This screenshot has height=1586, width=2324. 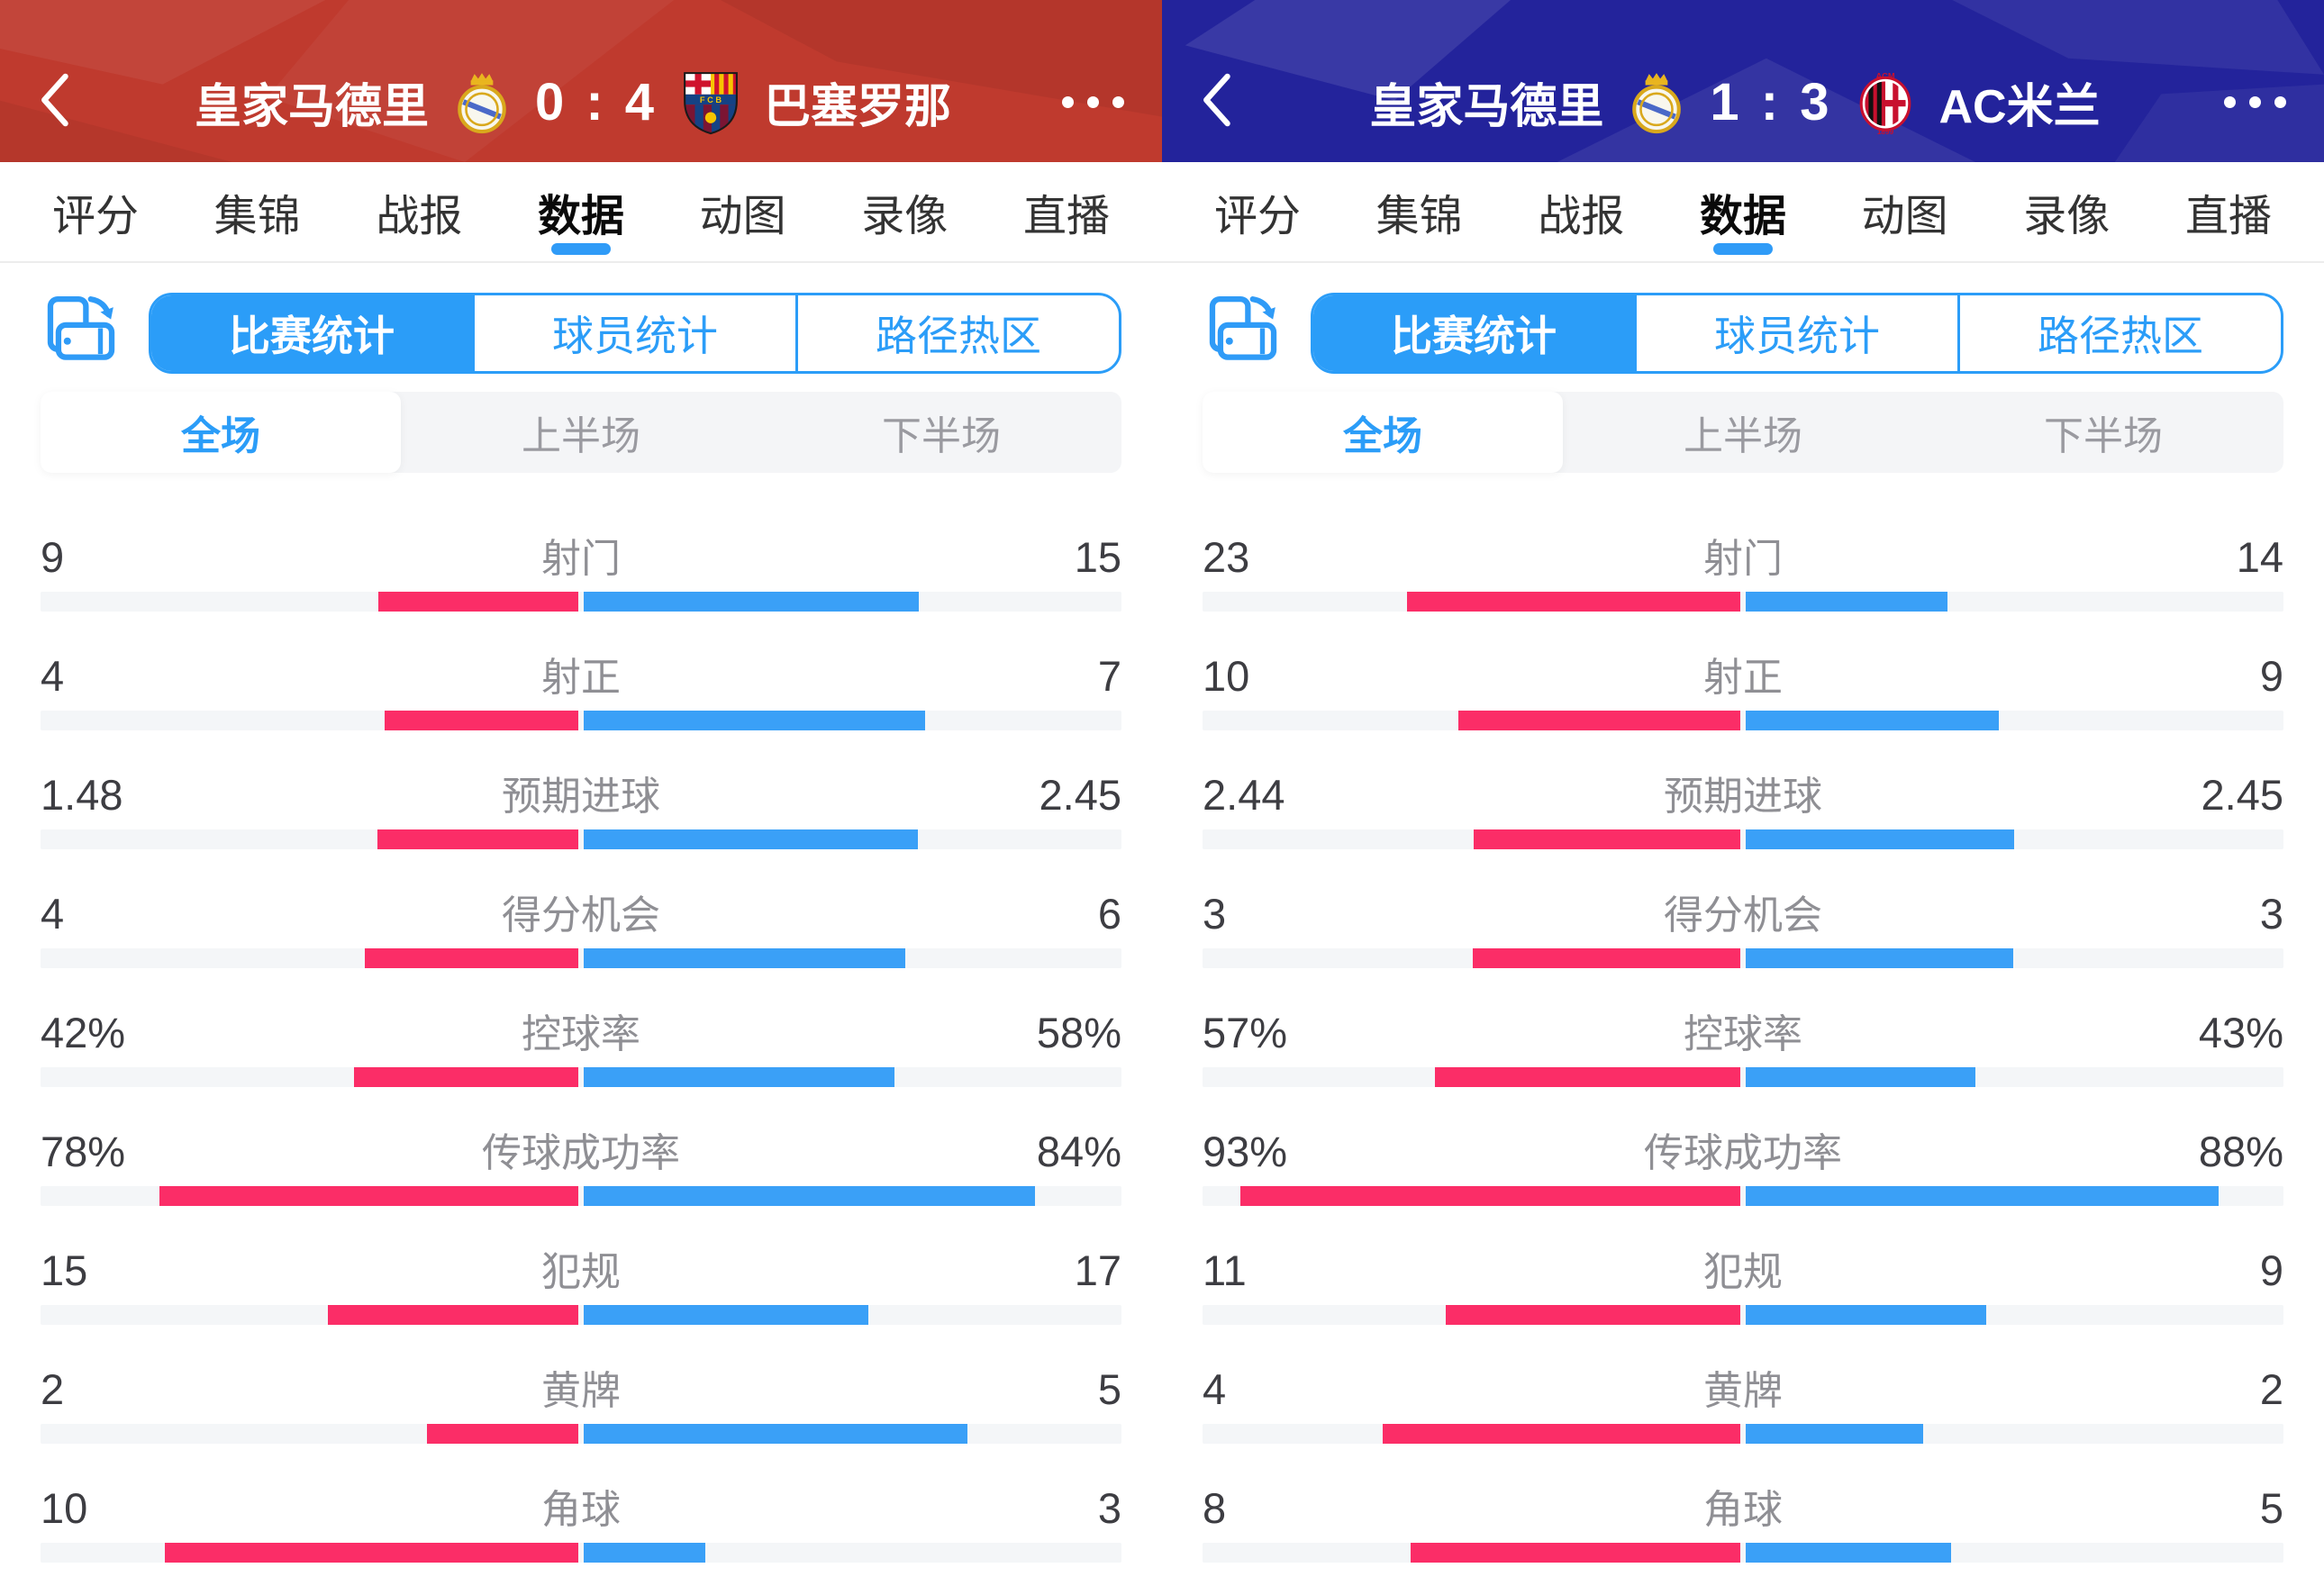 I want to click on away-value: 15, so click(x=1098, y=557).